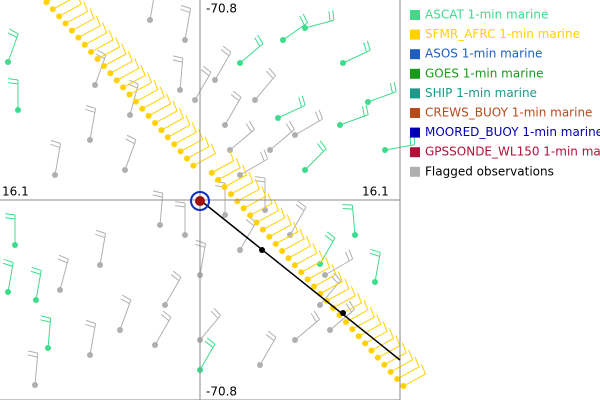  Describe the element at coordinates (200, 201) in the screenshot. I see `center-marker` at that location.